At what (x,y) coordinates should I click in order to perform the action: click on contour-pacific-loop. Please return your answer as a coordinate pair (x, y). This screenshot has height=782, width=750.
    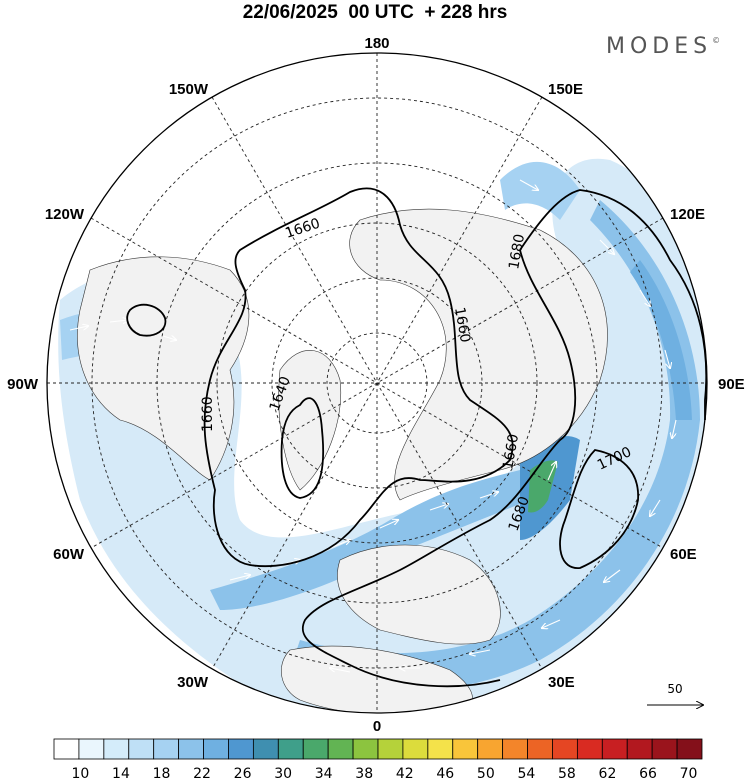
    Looking at the image, I should click on (146, 320).